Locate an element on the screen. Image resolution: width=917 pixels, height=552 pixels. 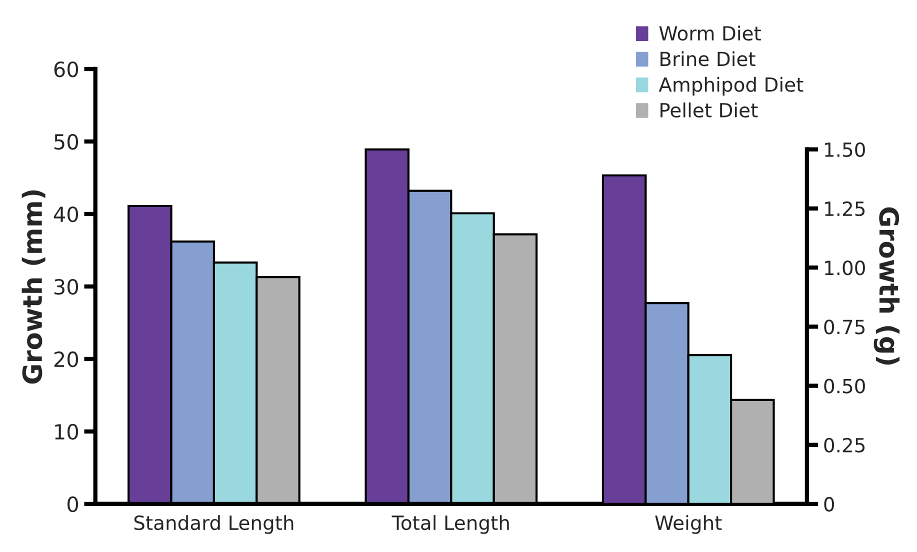
y-tick-label: 60 is located at coordinates (66, 69).